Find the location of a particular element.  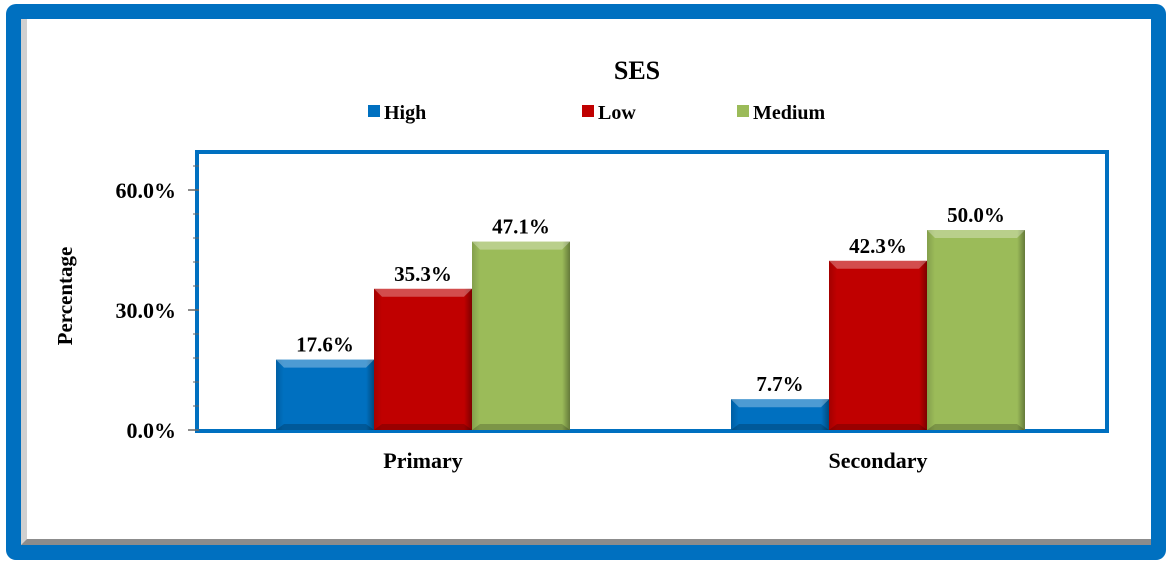

y-axis: 0.0% 30.0% 60.0% is located at coordinates (157, 304).